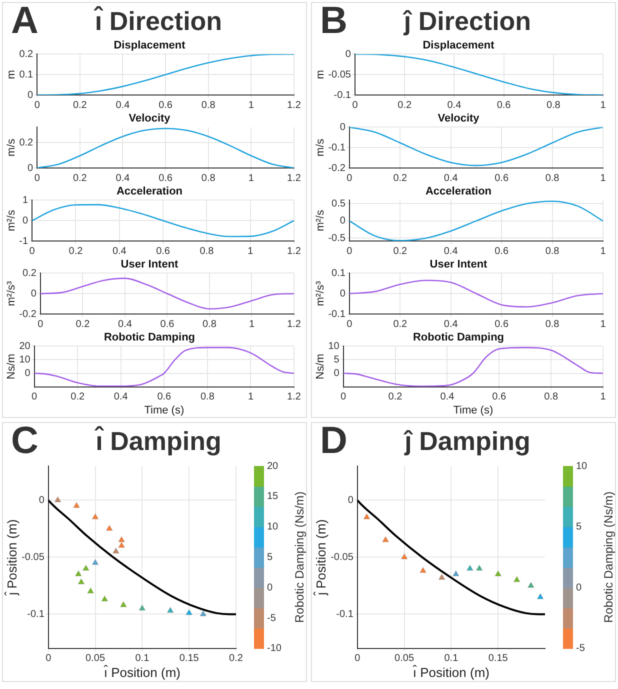 This screenshot has width=618, height=689. I want to click on chart-title: User Intent, so click(149, 264).